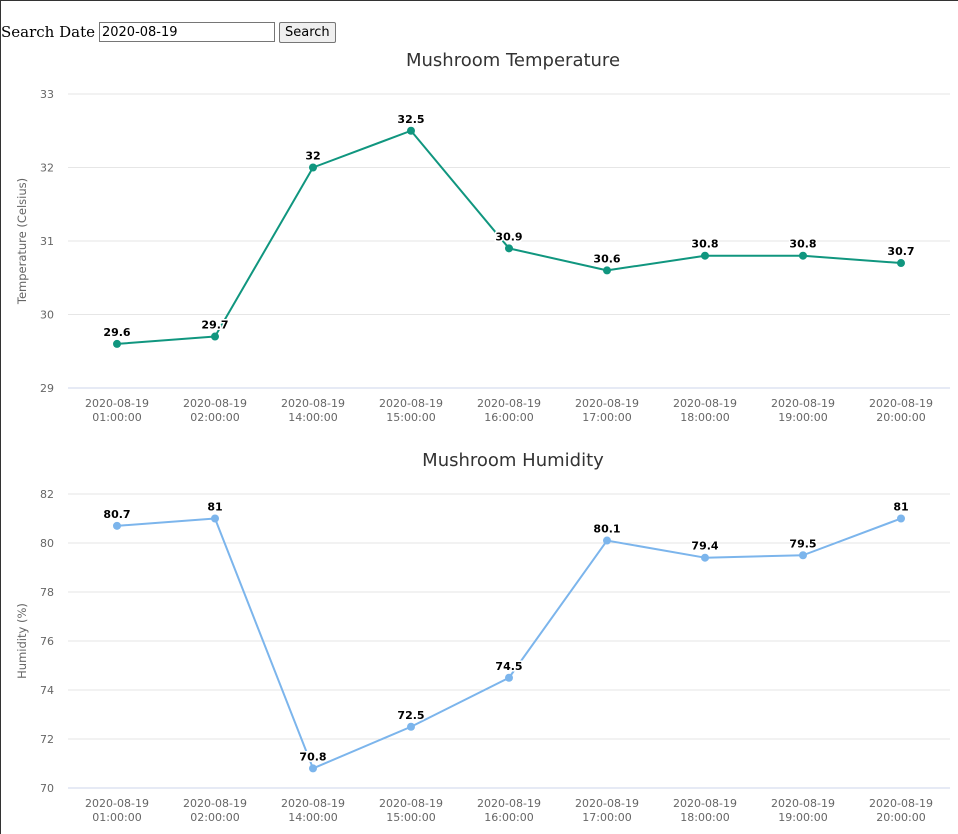 The height and width of the screenshot is (834, 958). What do you see at coordinates (47, 690) in the screenshot?
I see `y-tick-label: 74` at bounding box center [47, 690].